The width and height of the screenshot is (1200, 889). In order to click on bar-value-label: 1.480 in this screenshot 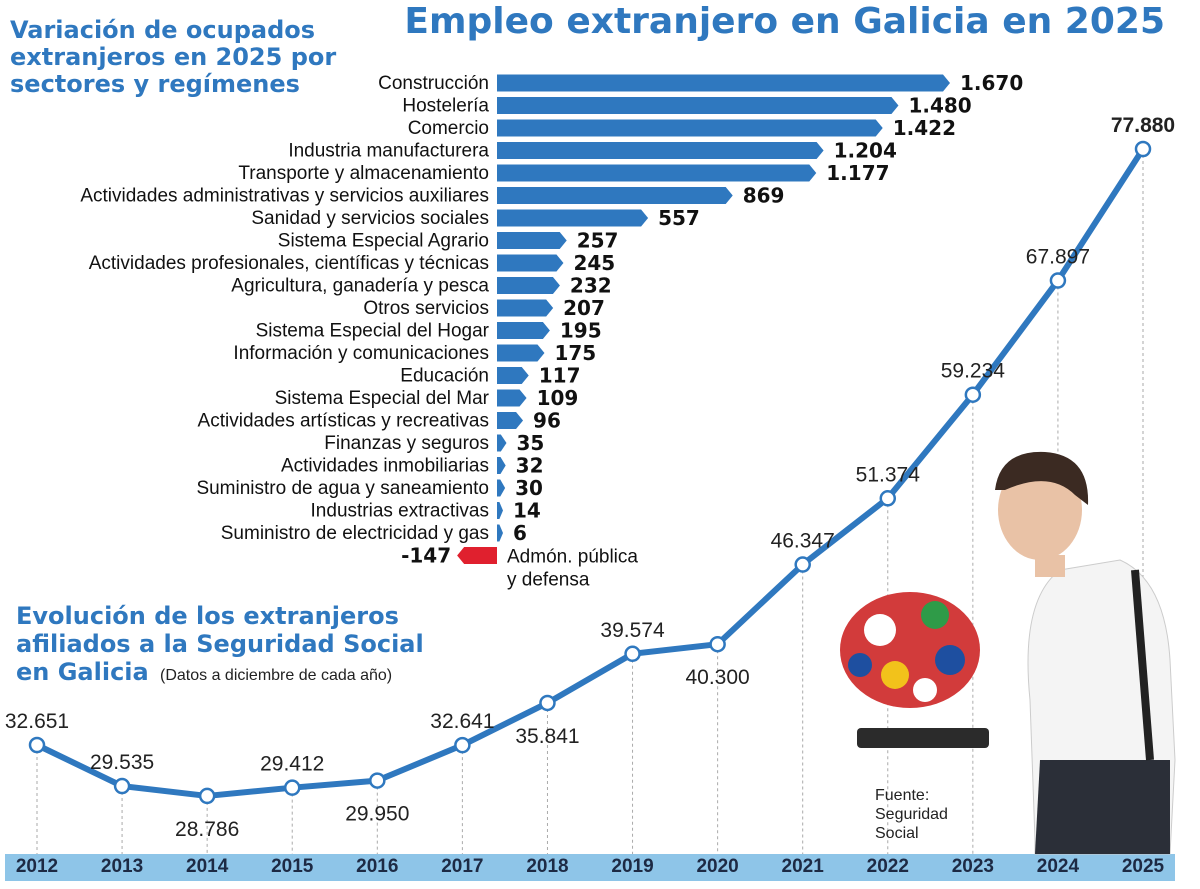, I will do `click(939, 106)`.